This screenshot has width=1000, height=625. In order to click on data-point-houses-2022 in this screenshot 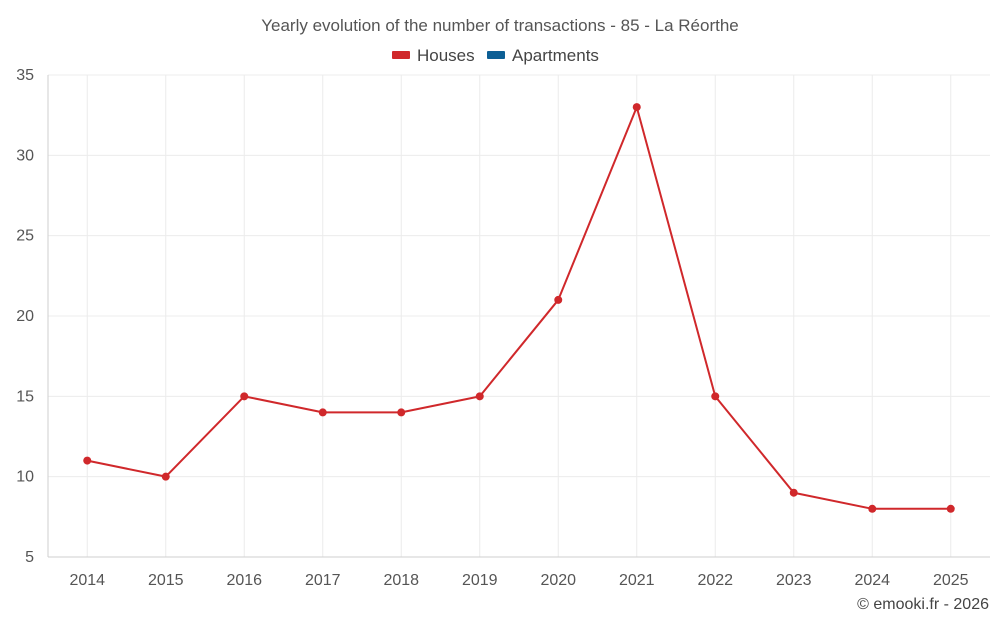, I will do `click(715, 396)`.